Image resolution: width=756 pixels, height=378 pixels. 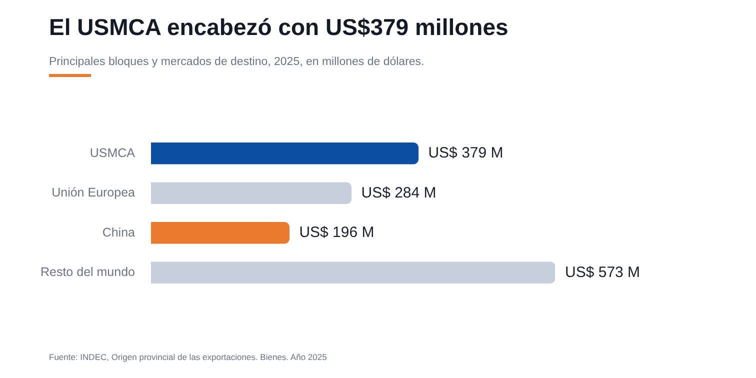 What do you see at coordinates (88, 272) in the screenshot?
I see `y-tick-label: Resto del mundo` at bounding box center [88, 272].